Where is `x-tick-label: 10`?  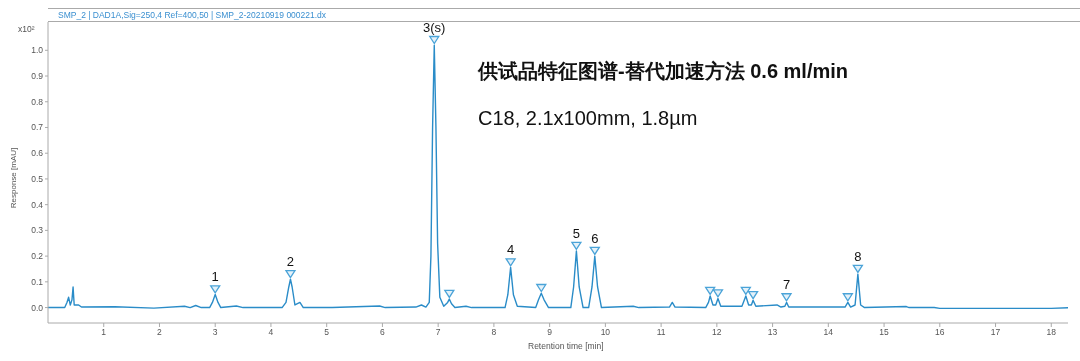
x-tick-label: 10 is located at coordinates (605, 332).